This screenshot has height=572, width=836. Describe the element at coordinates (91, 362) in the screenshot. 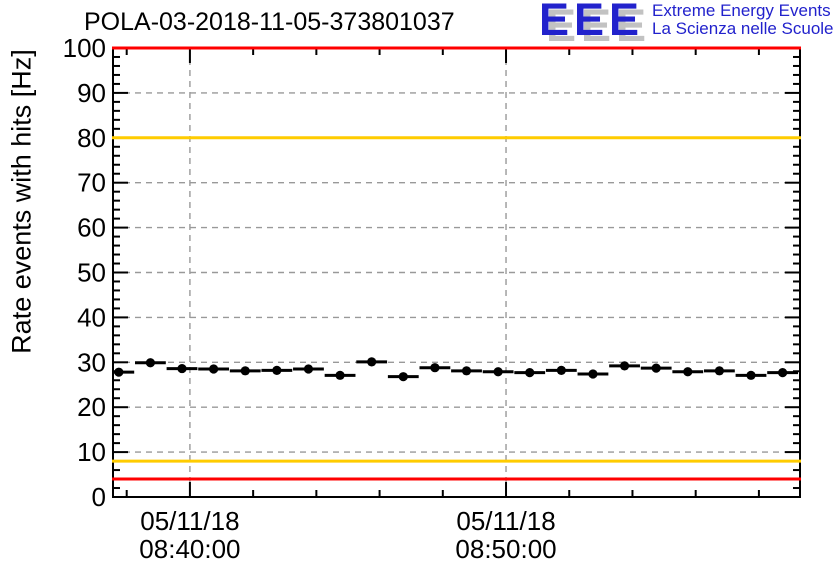

I see `y-tick-label-30: 30` at that location.